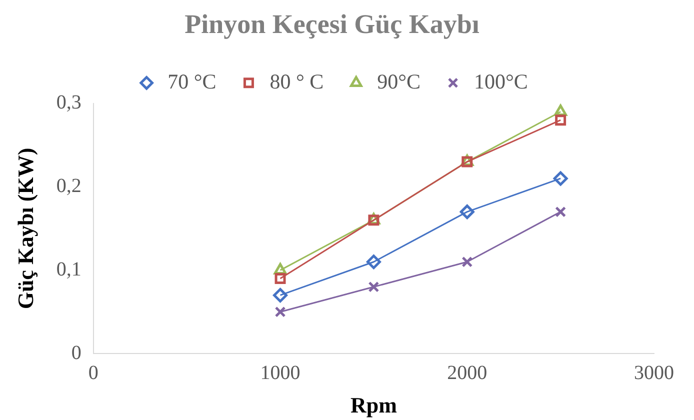 The height and width of the screenshot is (420, 694). Describe the element at coordinates (297, 81) in the screenshot. I see `legend-label: 80 ° C` at that location.